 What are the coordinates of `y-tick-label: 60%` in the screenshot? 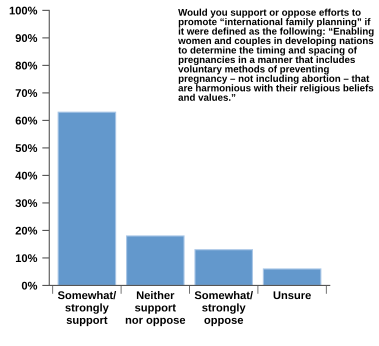 It's located at (27, 120).